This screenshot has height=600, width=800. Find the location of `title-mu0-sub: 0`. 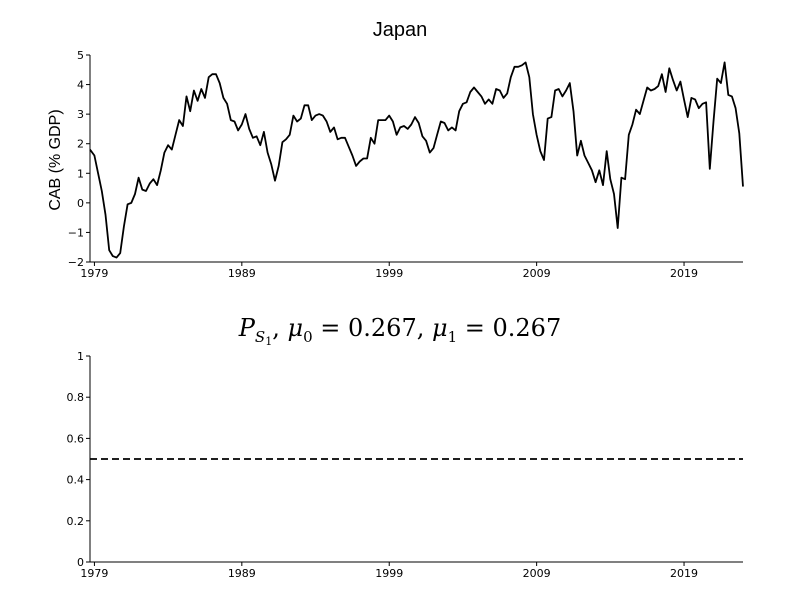

title-mu0-sub: 0 is located at coordinates (308, 337).